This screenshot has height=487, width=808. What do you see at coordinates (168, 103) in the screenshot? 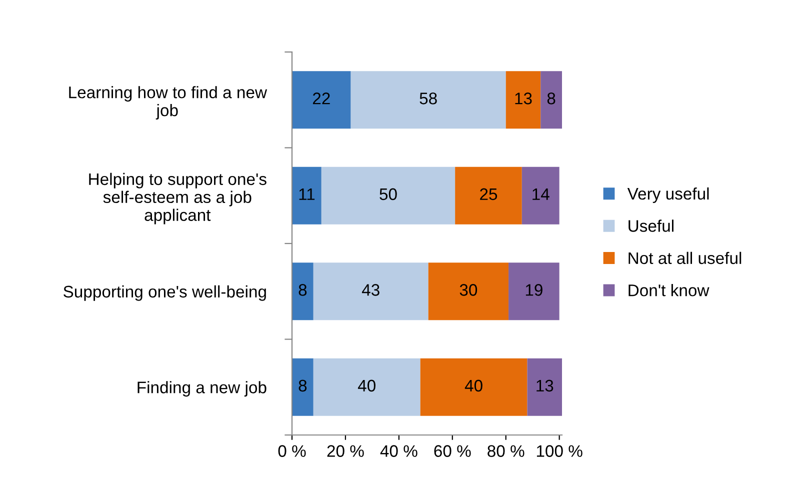
I see `y-tick-label: Learning how to find a new job` at bounding box center [168, 103].